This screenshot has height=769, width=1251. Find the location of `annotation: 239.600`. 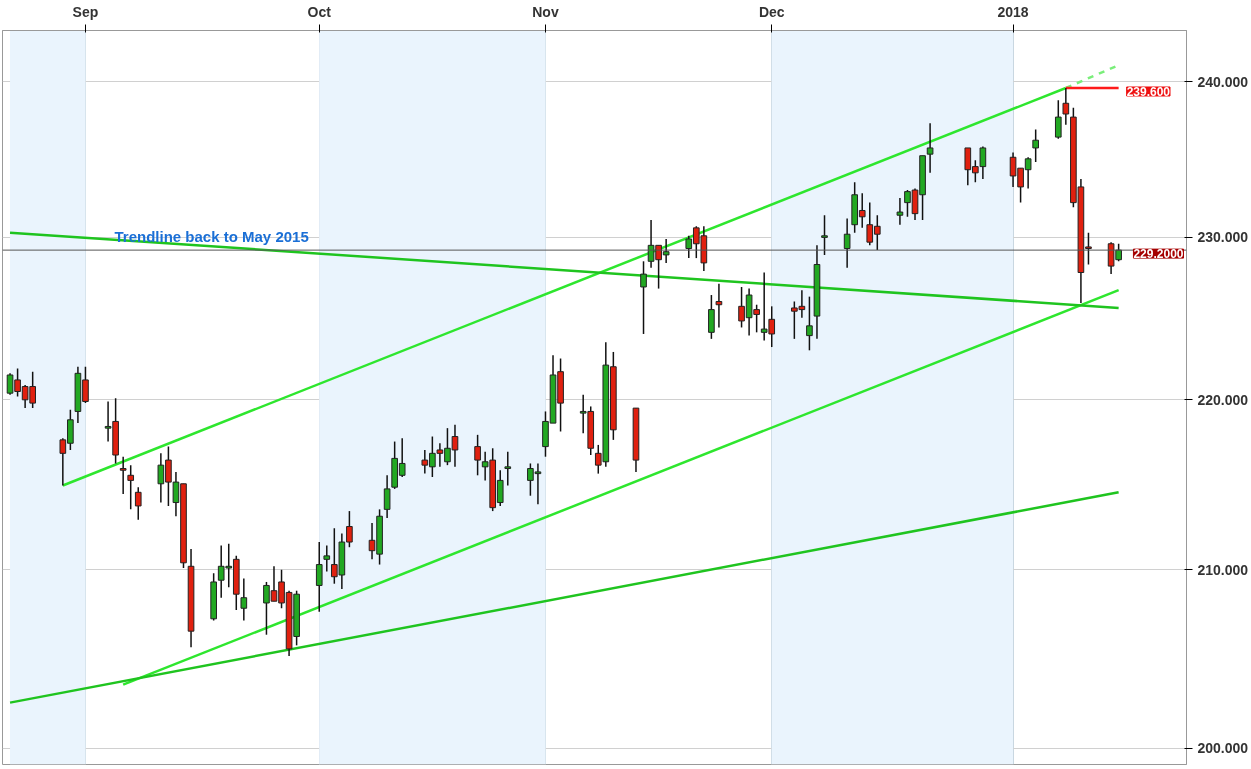

annotation: 239.600 is located at coordinates (1148, 91).